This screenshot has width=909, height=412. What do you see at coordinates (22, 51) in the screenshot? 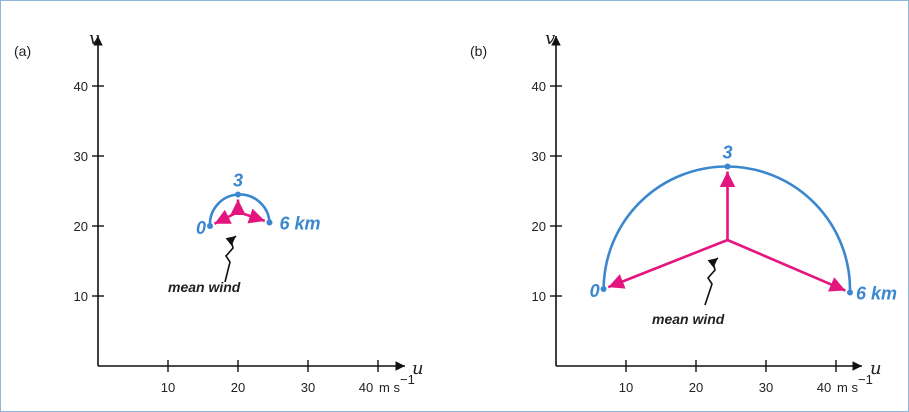
I see `panel-label: (a)` at bounding box center [22, 51].